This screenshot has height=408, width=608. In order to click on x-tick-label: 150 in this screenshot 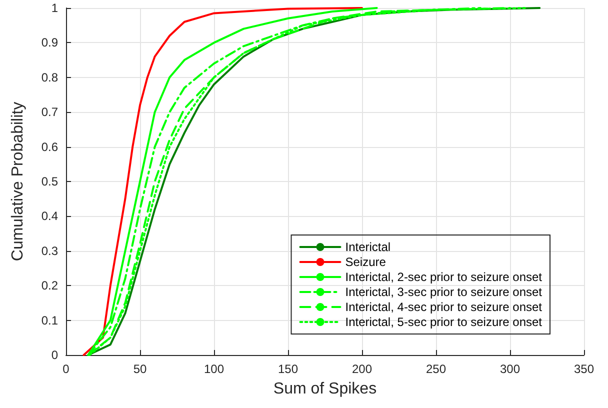, I will do `click(288, 369)`.